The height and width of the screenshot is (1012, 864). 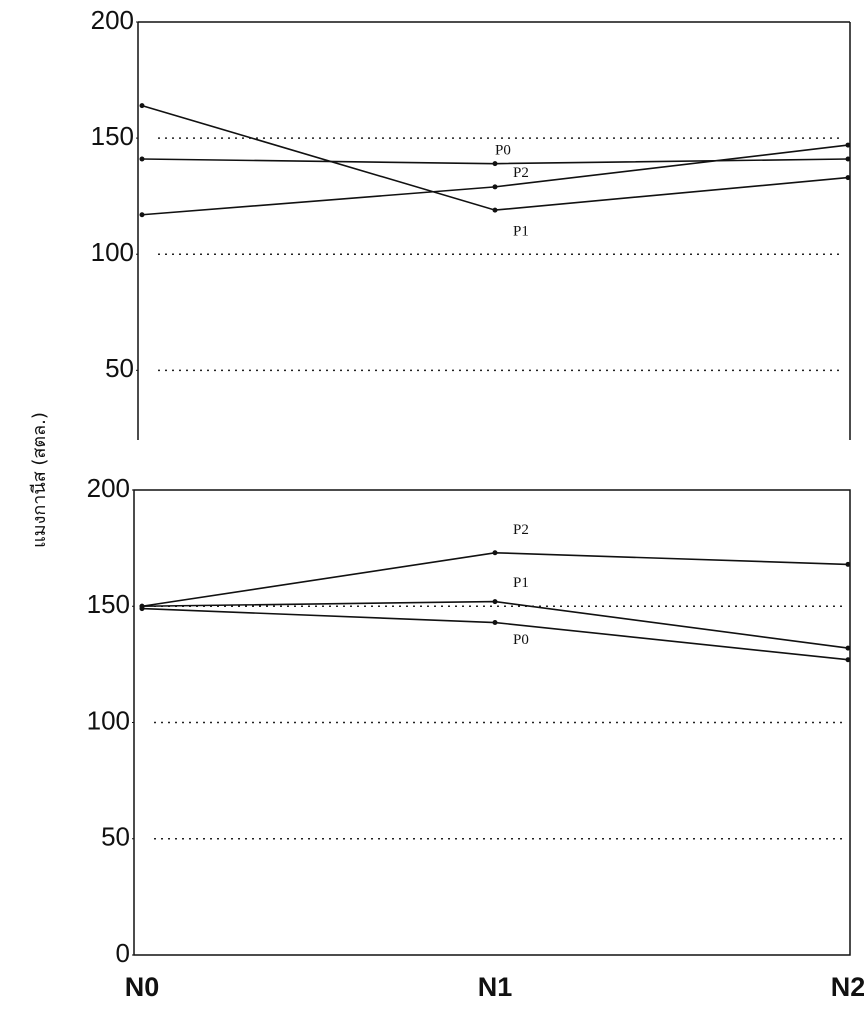 What do you see at coordinates (495, 987) in the screenshot?
I see `x-tick-label: N1` at bounding box center [495, 987].